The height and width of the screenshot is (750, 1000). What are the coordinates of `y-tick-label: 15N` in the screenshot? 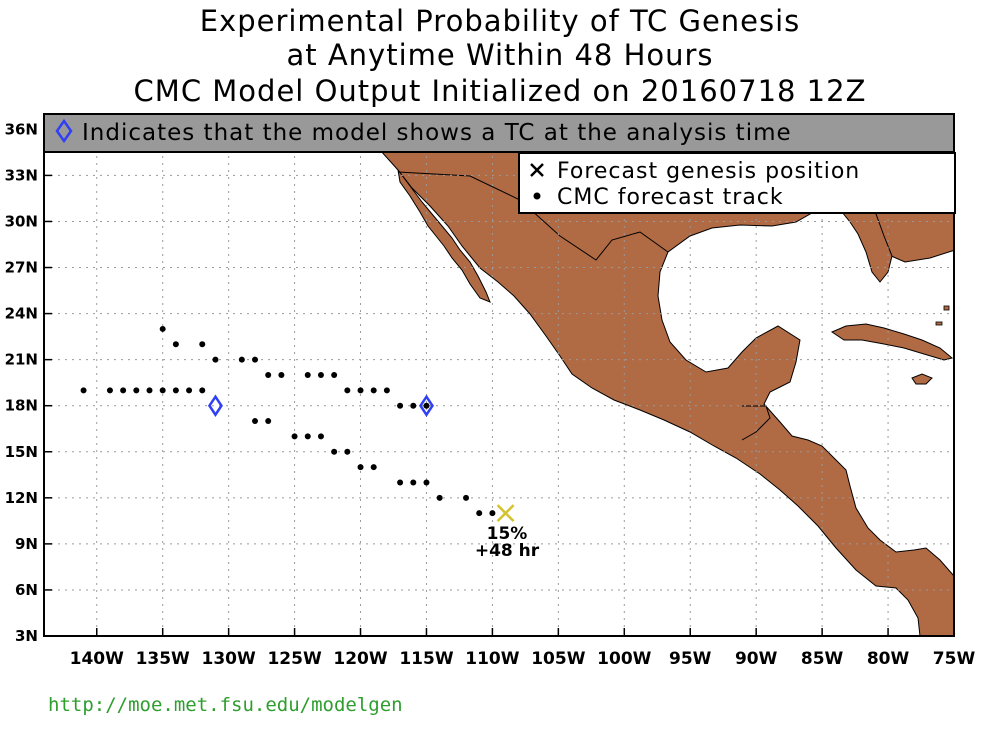 It's located at (21, 452).